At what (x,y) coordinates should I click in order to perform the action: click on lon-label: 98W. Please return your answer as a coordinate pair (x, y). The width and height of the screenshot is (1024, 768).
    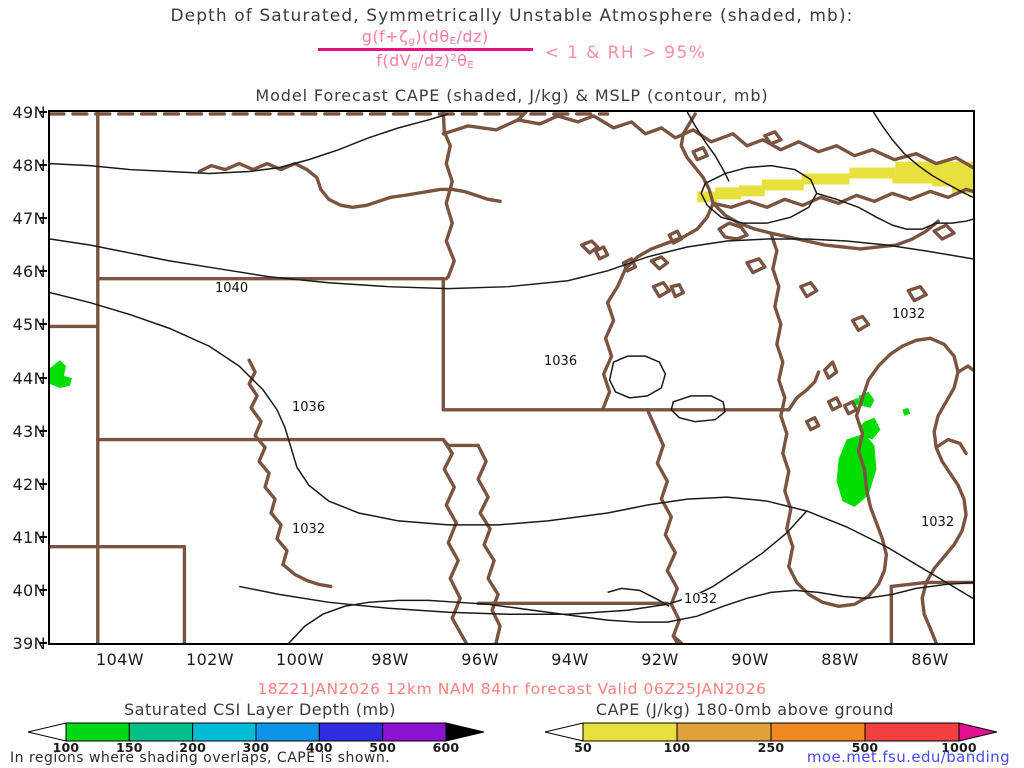
    Looking at the image, I should click on (390, 659).